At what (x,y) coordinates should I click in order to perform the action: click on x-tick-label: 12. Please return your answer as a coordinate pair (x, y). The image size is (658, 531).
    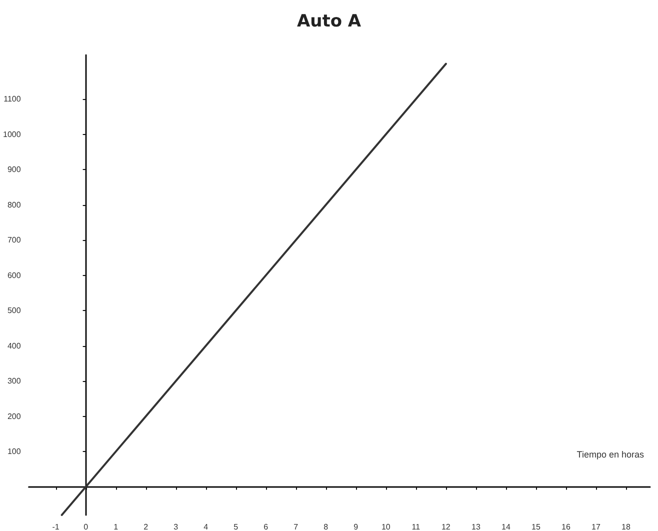
    Looking at the image, I should click on (446, 526).